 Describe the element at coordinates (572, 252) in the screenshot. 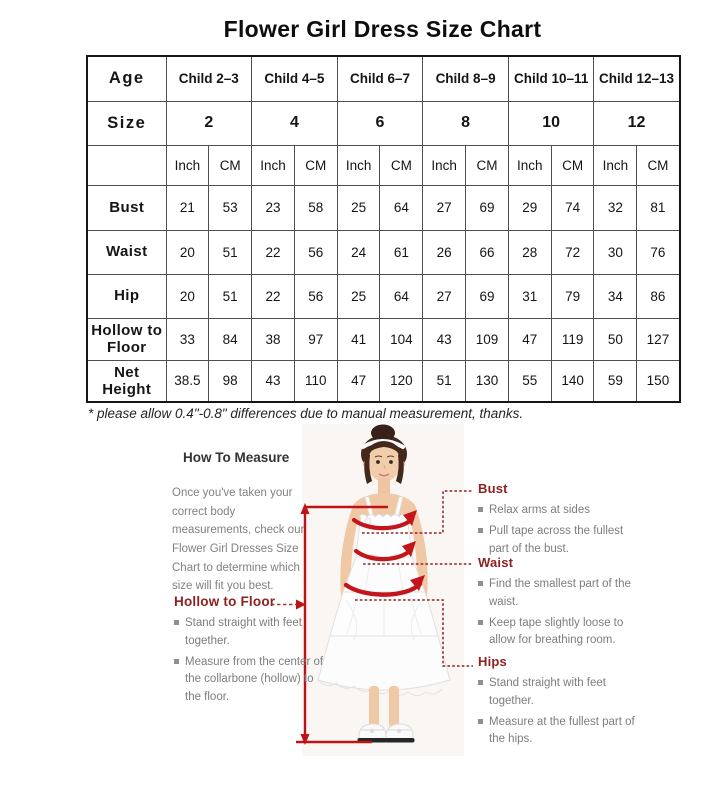

I see `value-cell: 72` at that location.